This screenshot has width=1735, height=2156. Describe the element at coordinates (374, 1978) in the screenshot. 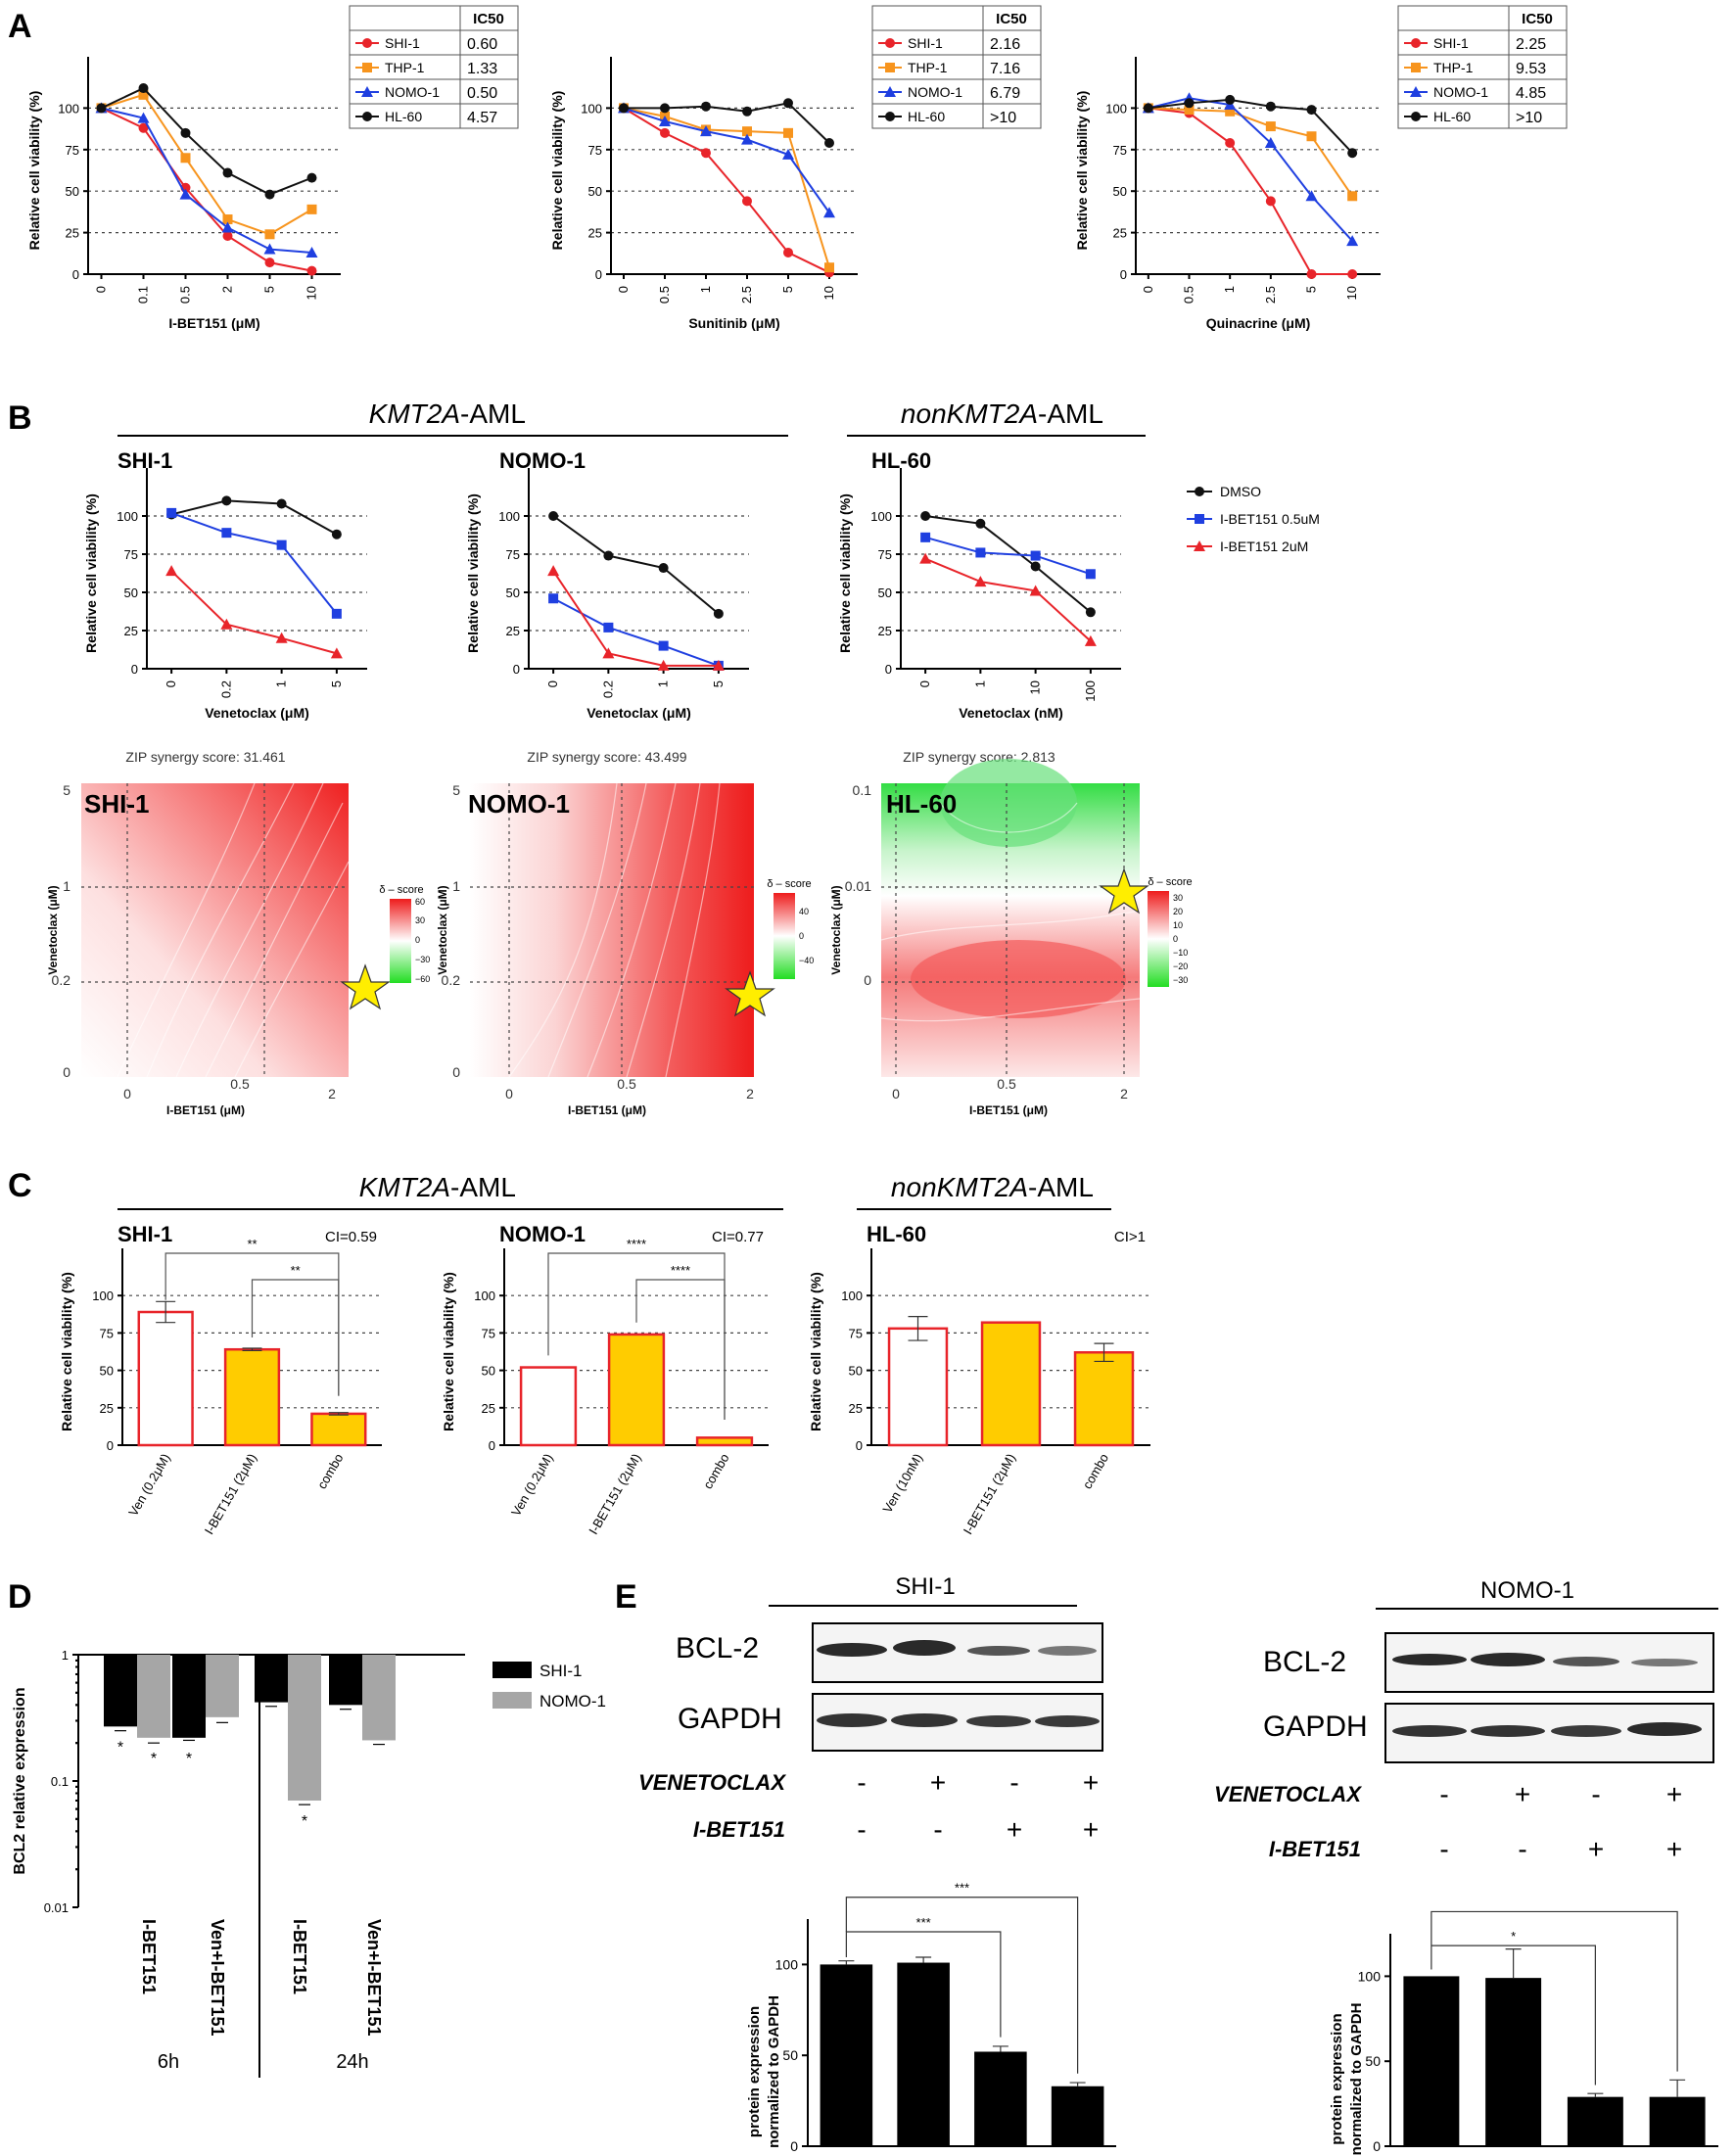

I see `d-xtick-label: Ven+I-BET151` at that location.